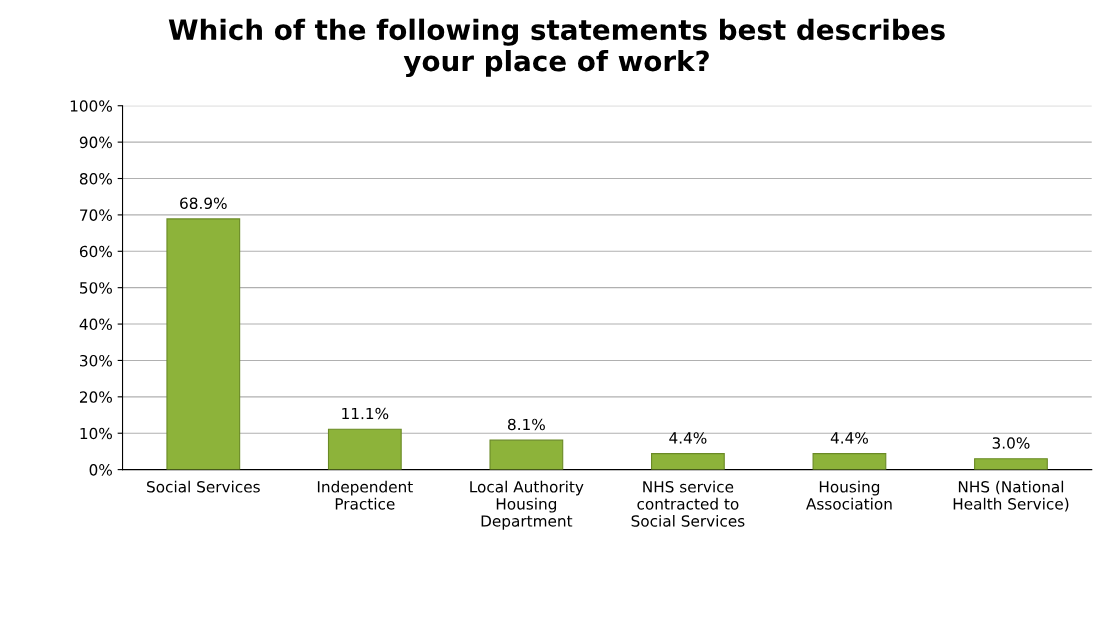  Describe the element at coordinates (203, 203) in the screenshot. I see `data-label: 68.9%` at that location.